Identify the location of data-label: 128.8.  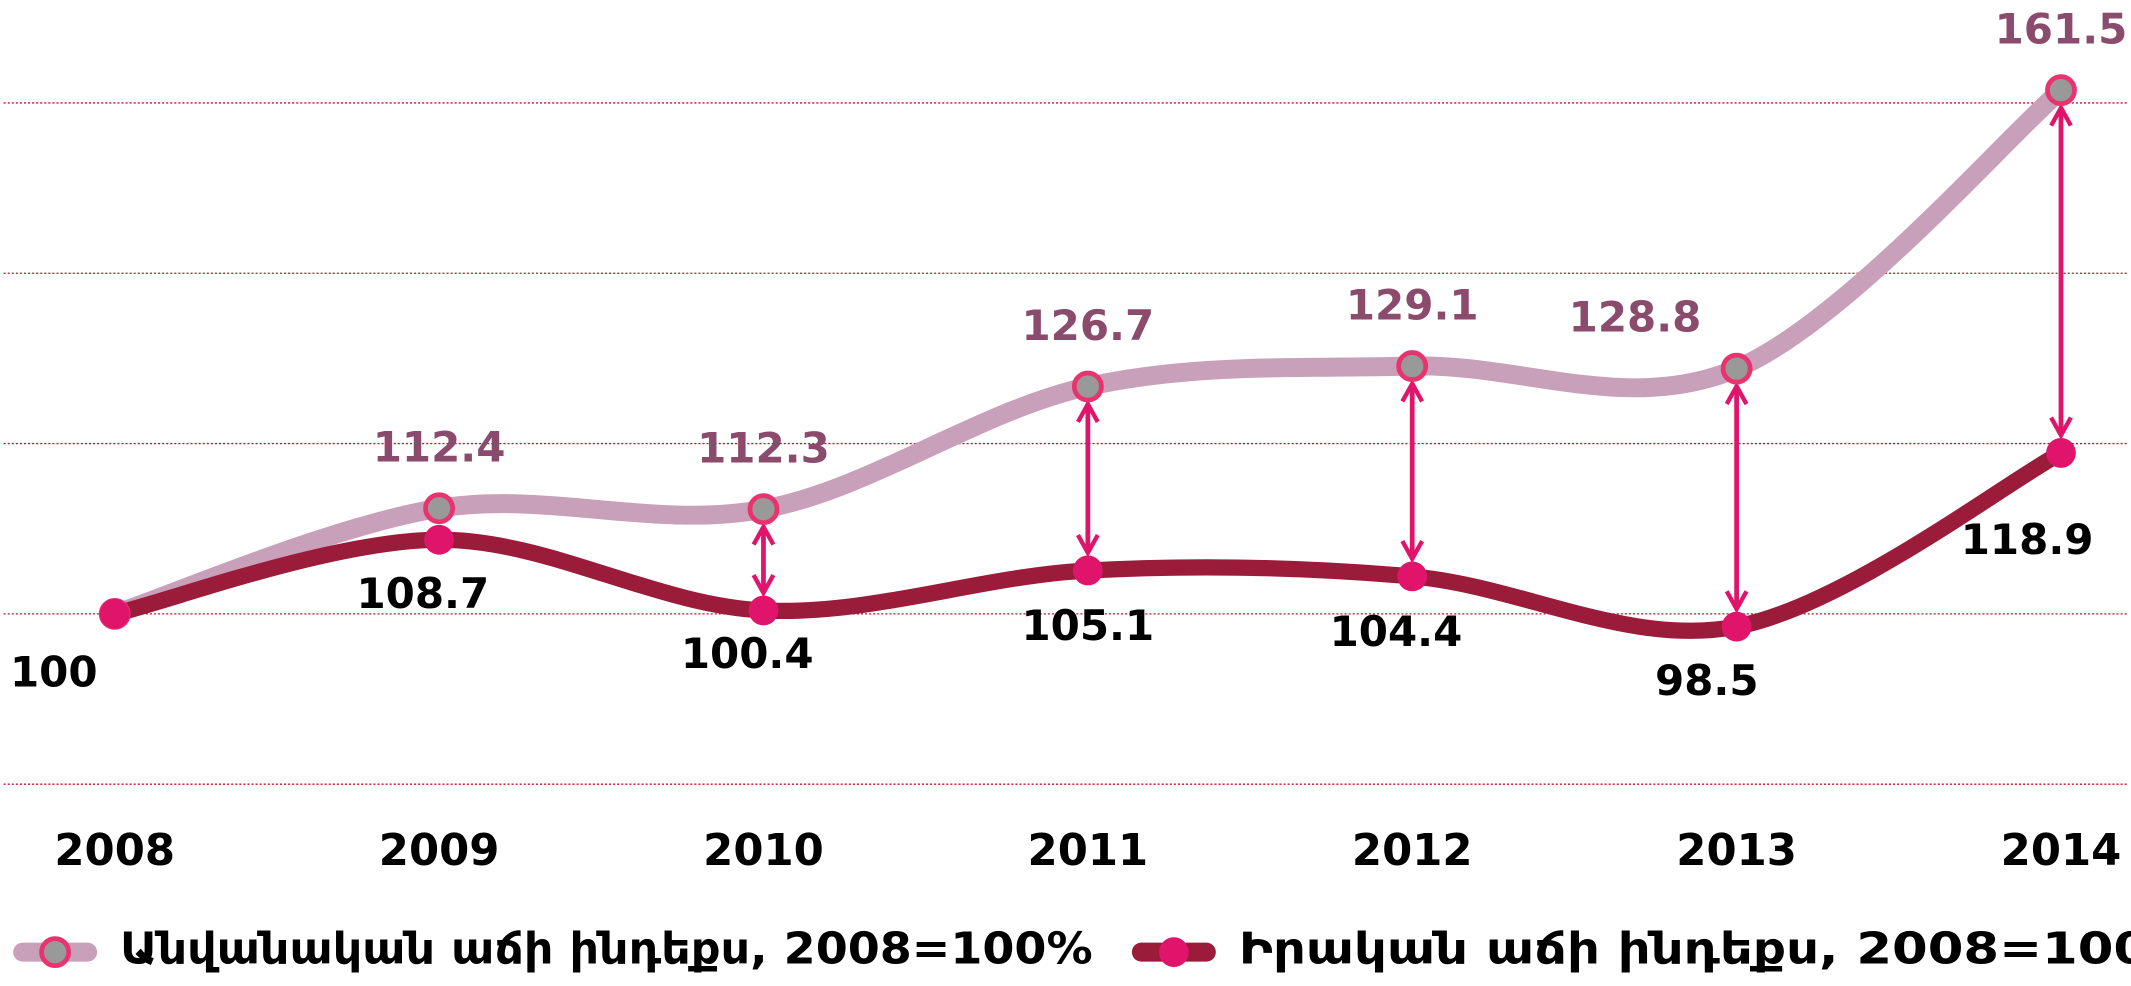
(1635, 316).